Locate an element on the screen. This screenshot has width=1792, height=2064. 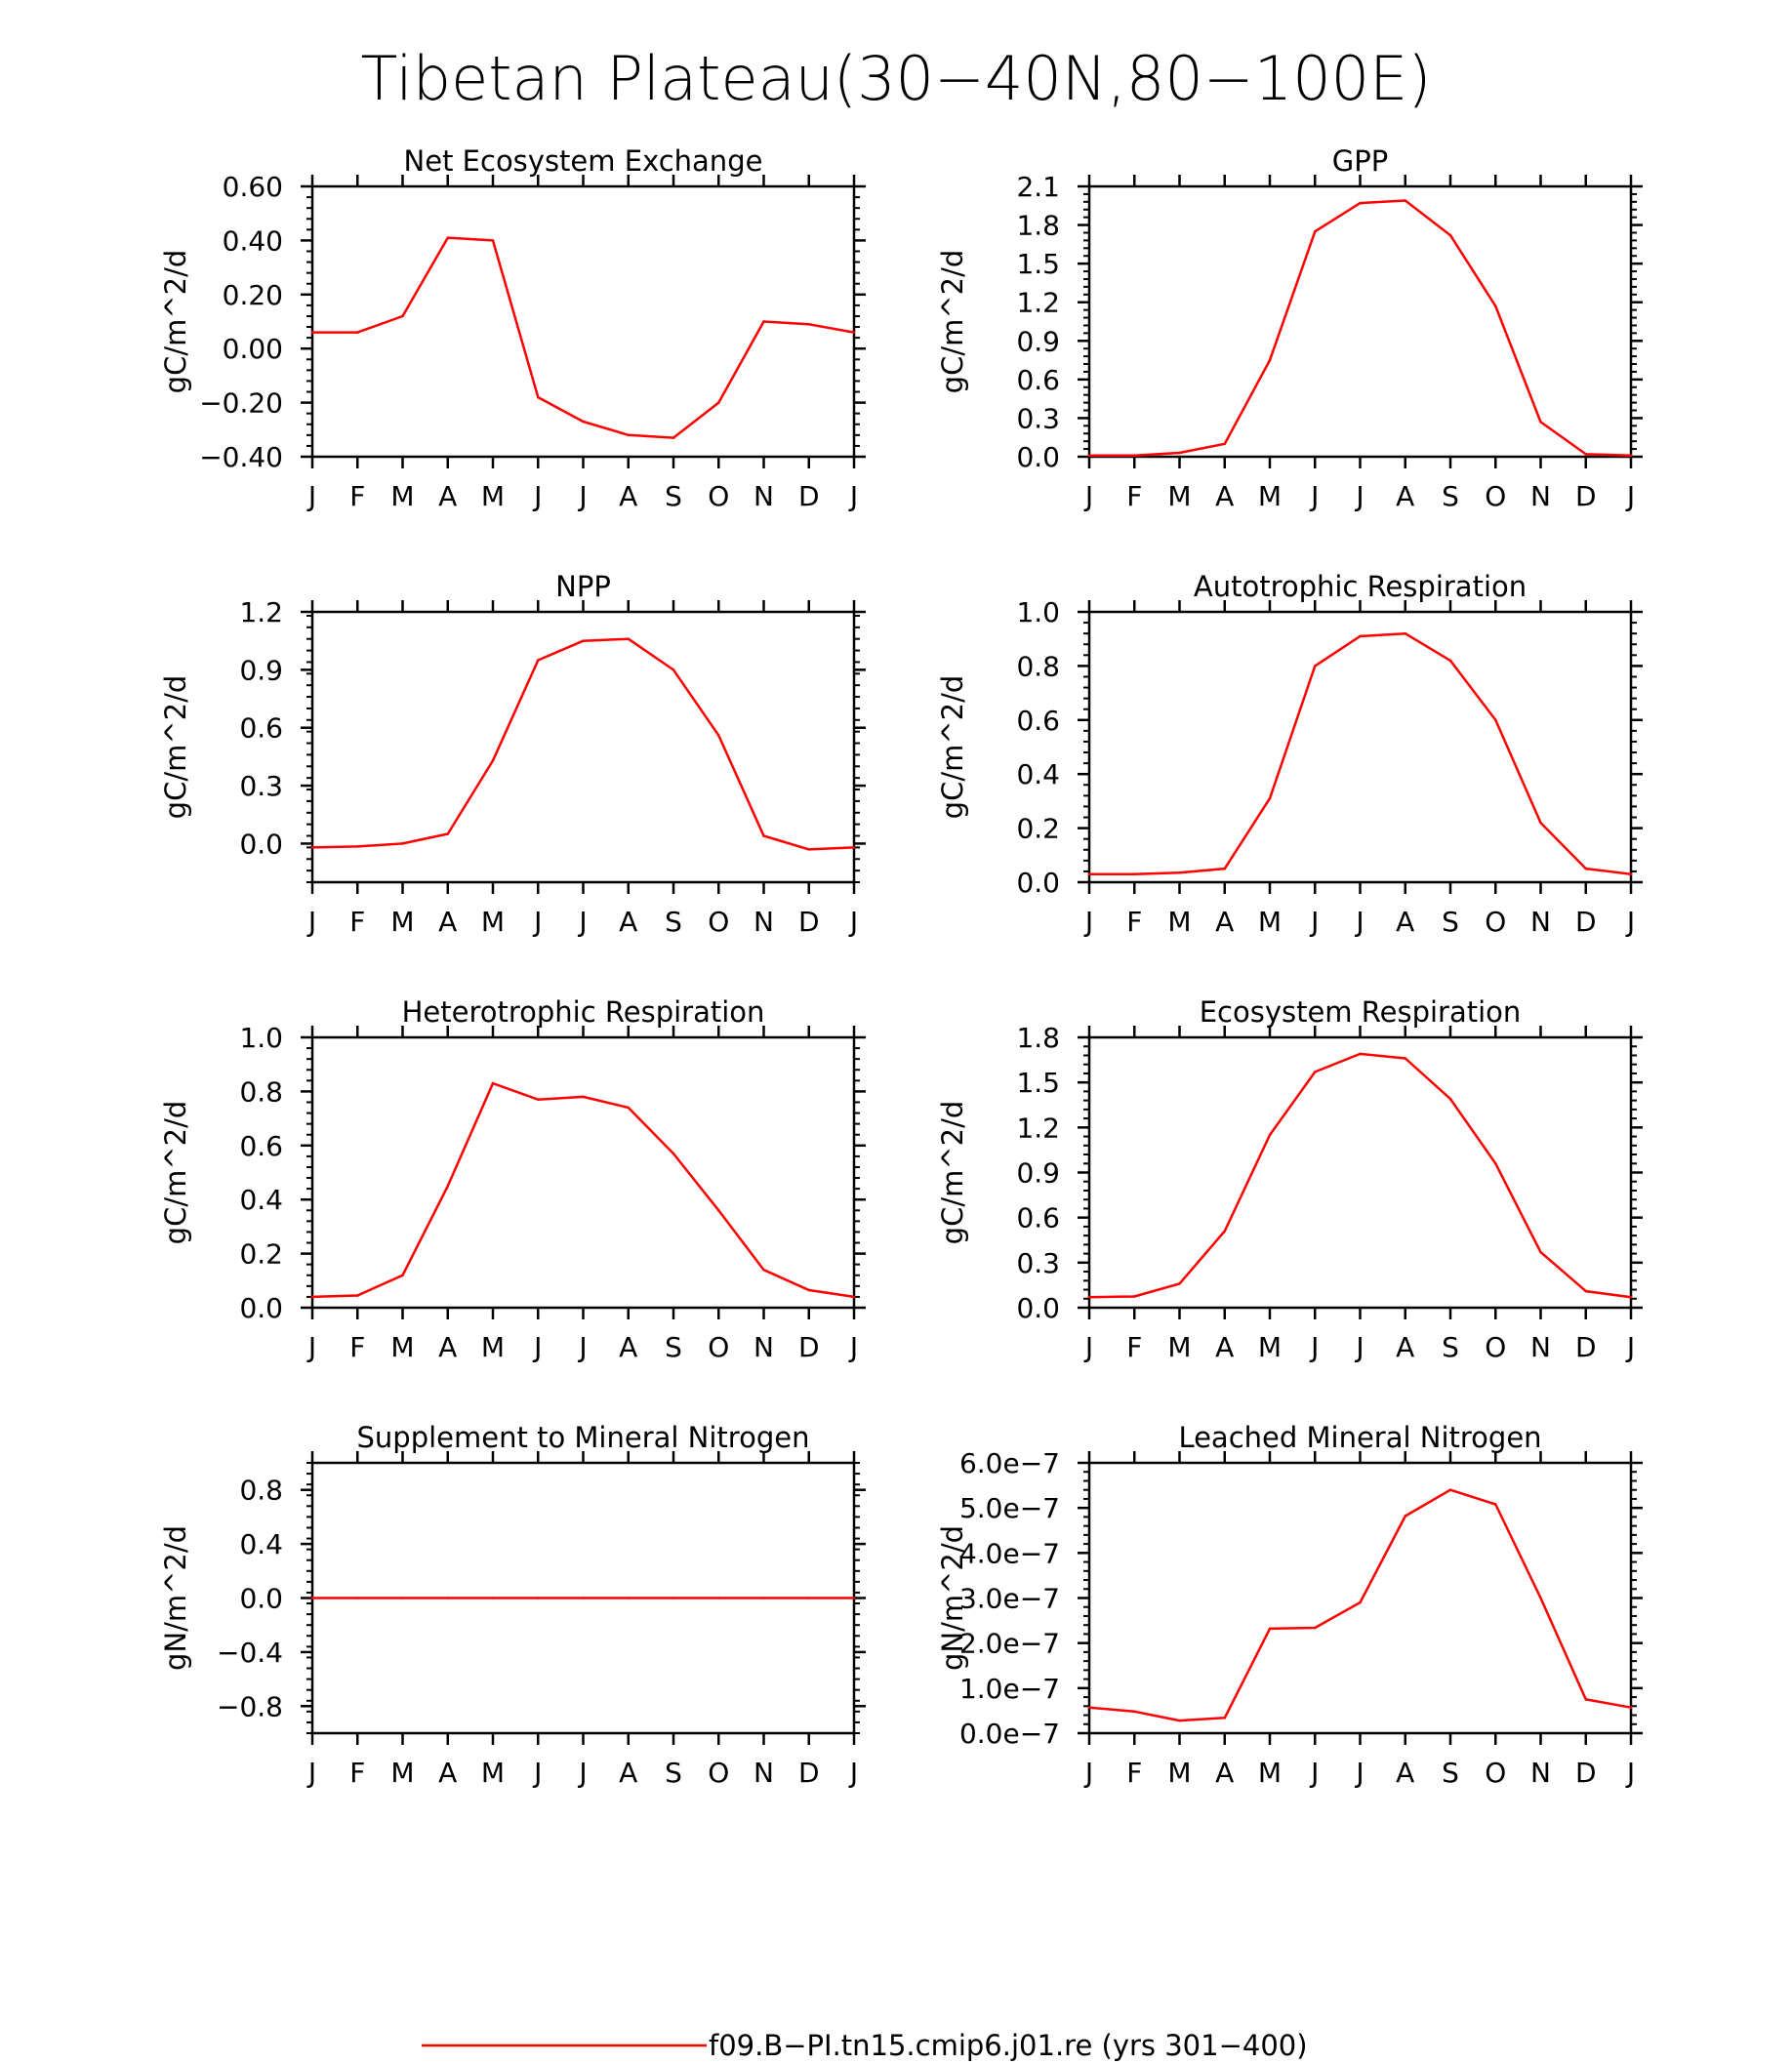
panel-title: Supplement to Mineral Nitrogen is located at coordinates (583, 1437).